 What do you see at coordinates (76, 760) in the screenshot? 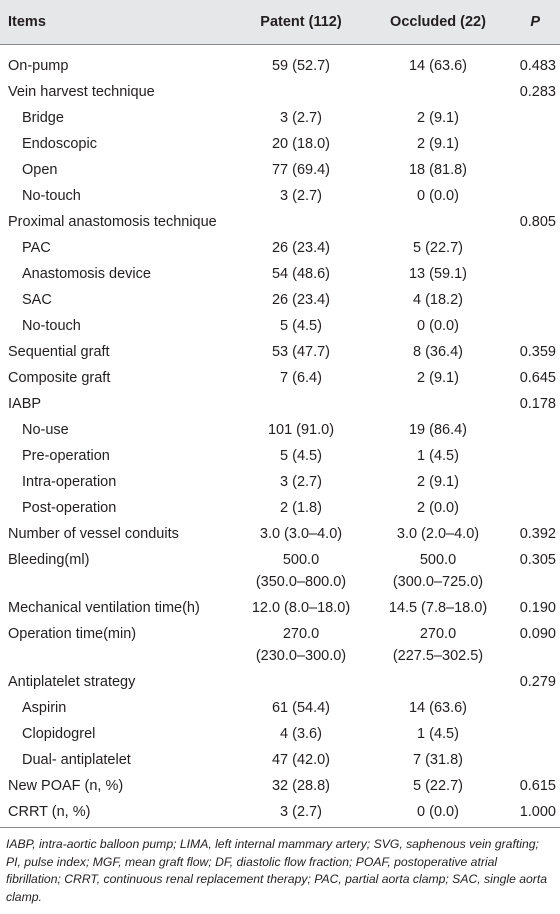
I see `row-label: Dual- antiplatelet` at bounding box center [76, 760].